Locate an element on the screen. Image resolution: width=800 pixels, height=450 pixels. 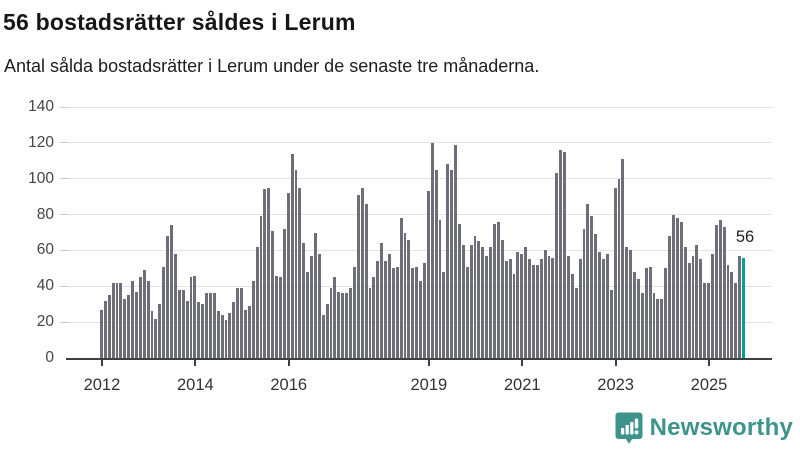
x-axis-tick is located at coordinates (428, 363).